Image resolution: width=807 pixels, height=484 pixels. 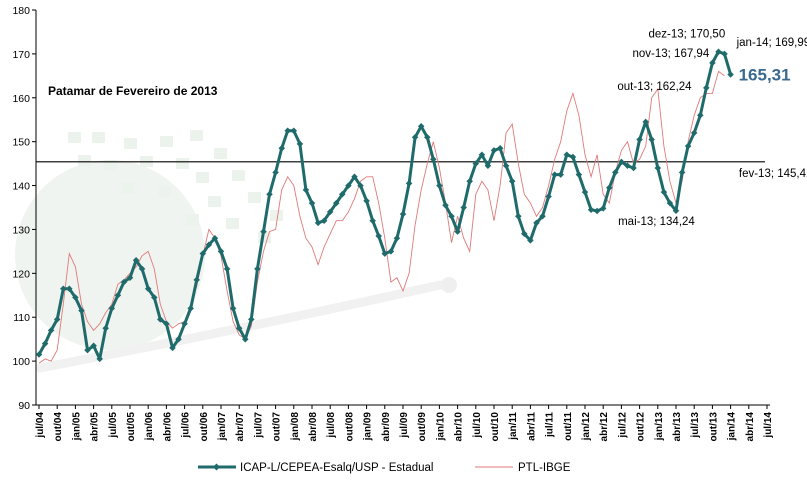 What do you see at coordinates (544, 468) in the screenshot?
I see `legend-label-ptl: PTL-IBGE` at bounding box center [544, 468].